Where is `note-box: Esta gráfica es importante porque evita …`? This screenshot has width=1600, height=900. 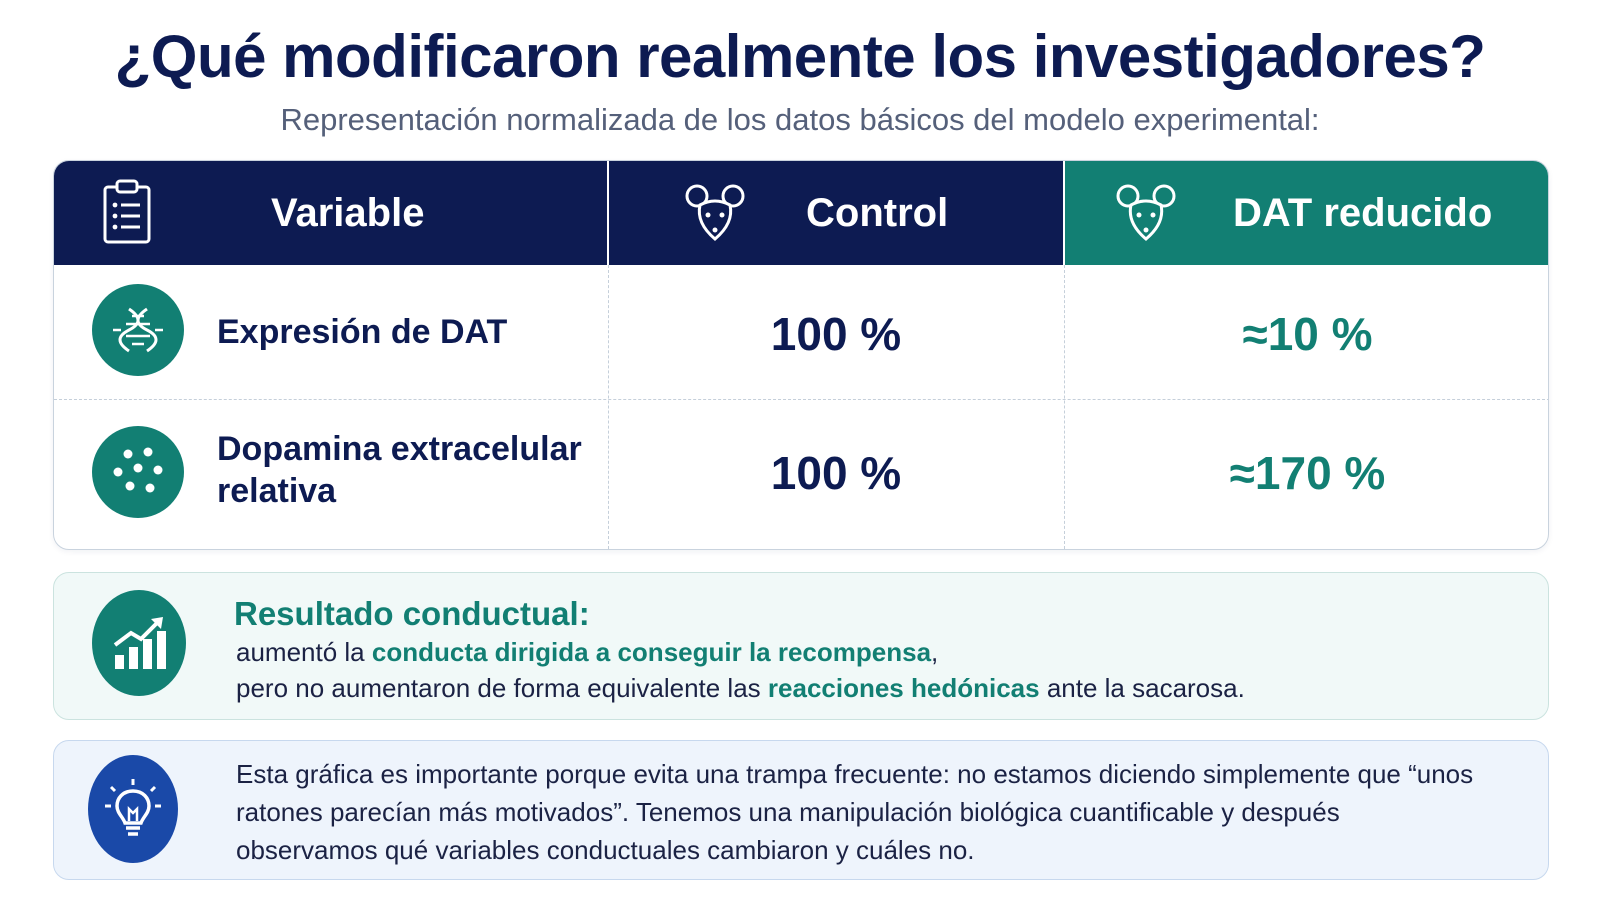
note-box: Esta gráfica es importante porque evita … is located at coordinates (801, 810).